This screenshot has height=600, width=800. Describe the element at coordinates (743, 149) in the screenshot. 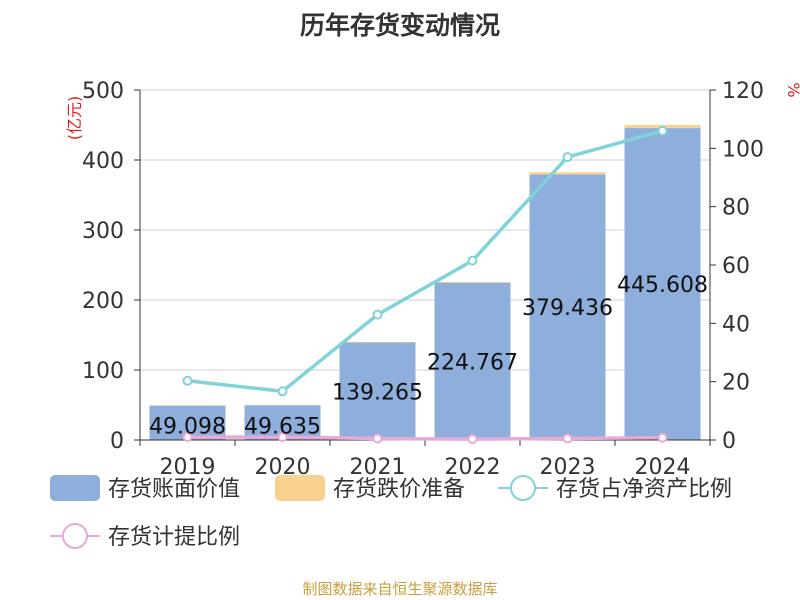

I see `y-right-tick-label: 100` at that location.